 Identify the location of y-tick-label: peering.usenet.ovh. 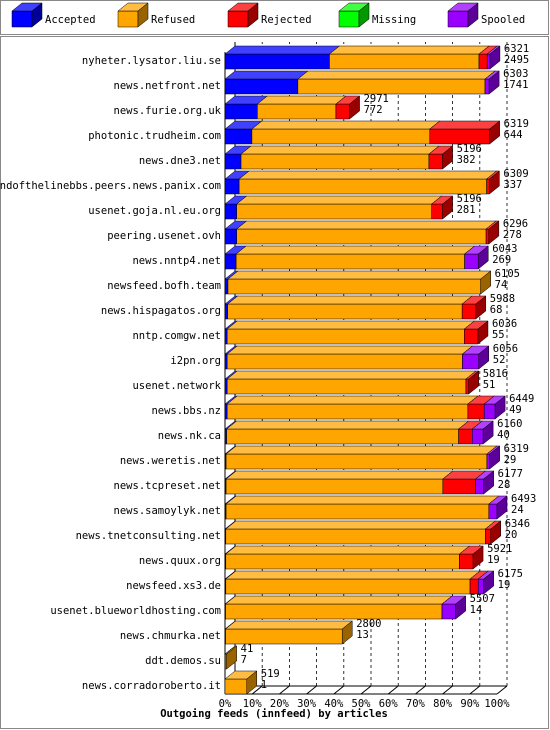
(164, 236).